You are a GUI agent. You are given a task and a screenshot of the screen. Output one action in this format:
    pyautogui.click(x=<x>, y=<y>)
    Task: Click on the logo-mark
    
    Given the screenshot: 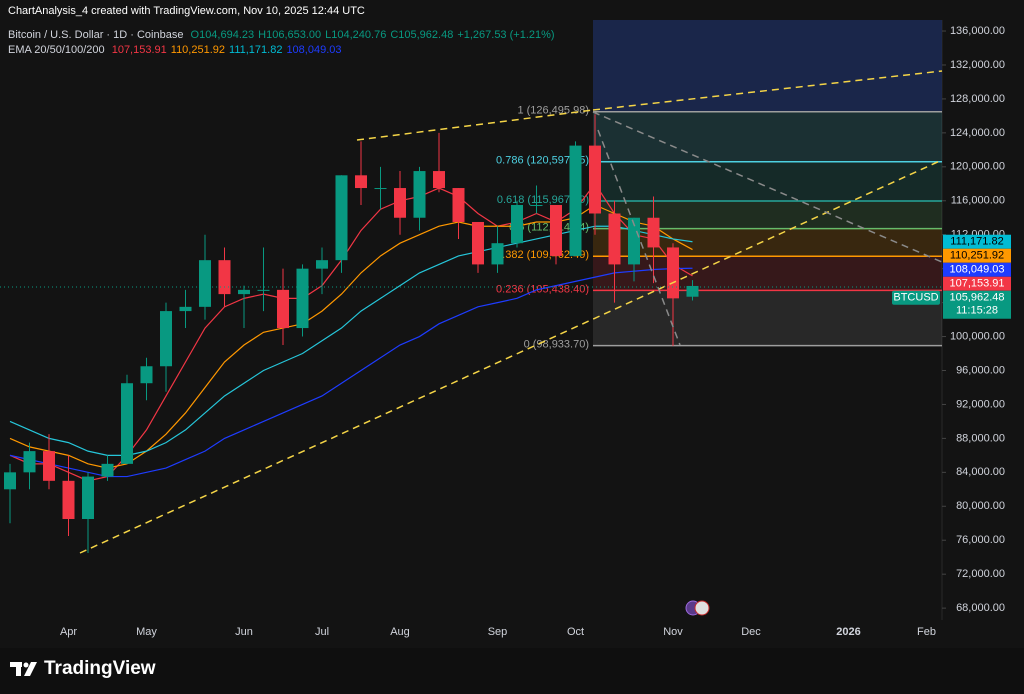 What is the action you would take?
    pyautogui.click(x=23, y=669)
    